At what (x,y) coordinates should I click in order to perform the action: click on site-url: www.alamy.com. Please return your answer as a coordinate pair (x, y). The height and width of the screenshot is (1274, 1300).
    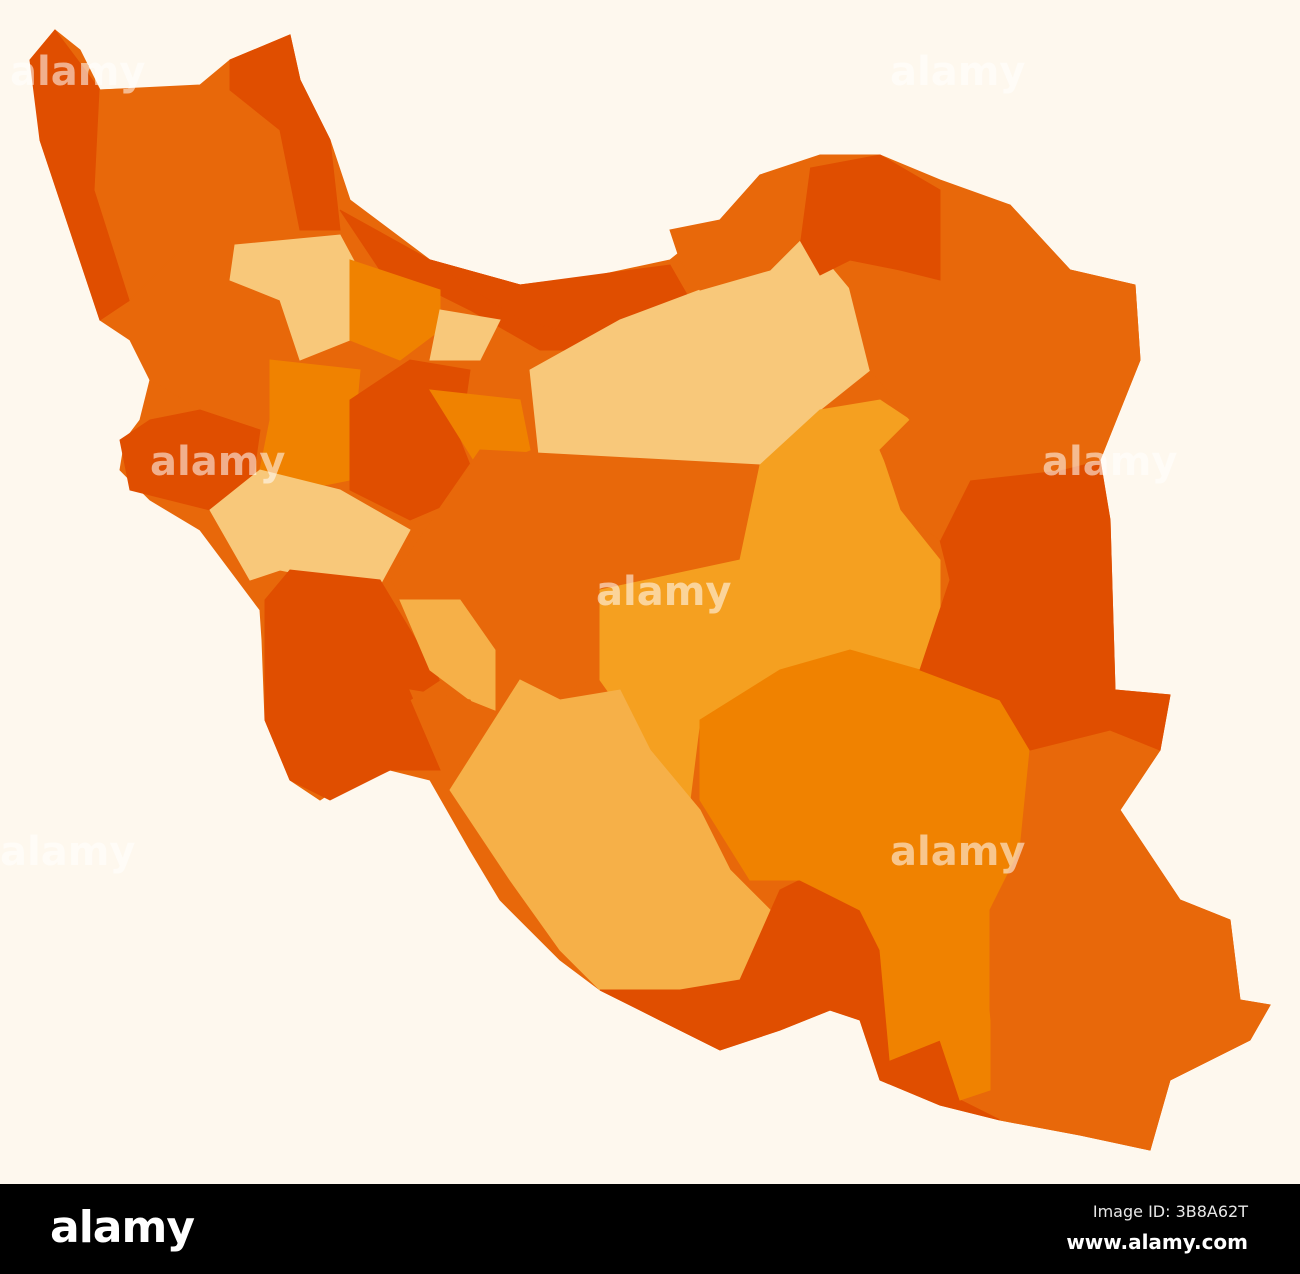
    Looking at the image, I should click on (1157, 1242).